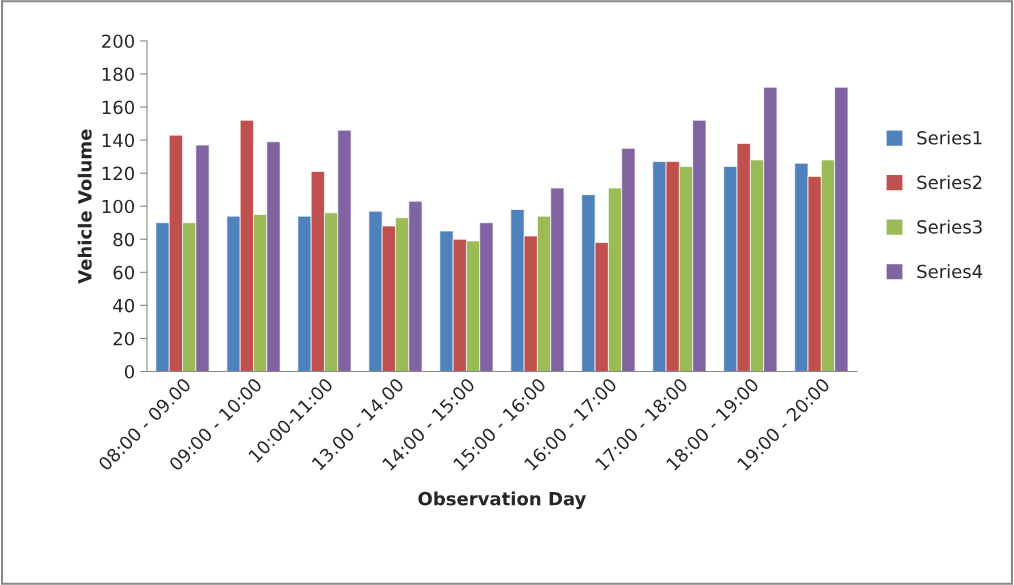  Describe the element at coordinates (124, 305) in the screenshot. I see `y-tick-label: 40` at that location.